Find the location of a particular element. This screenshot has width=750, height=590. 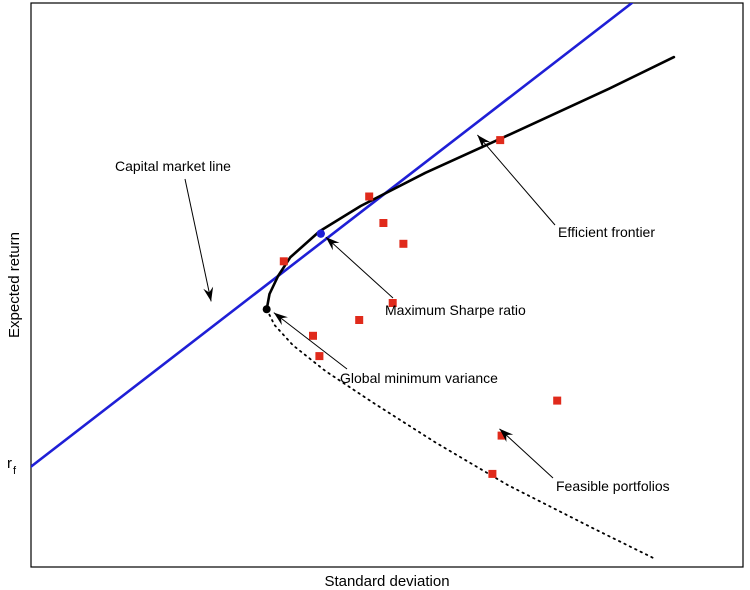

risk-free-tick-base: r is located at coordinates (9, 463).